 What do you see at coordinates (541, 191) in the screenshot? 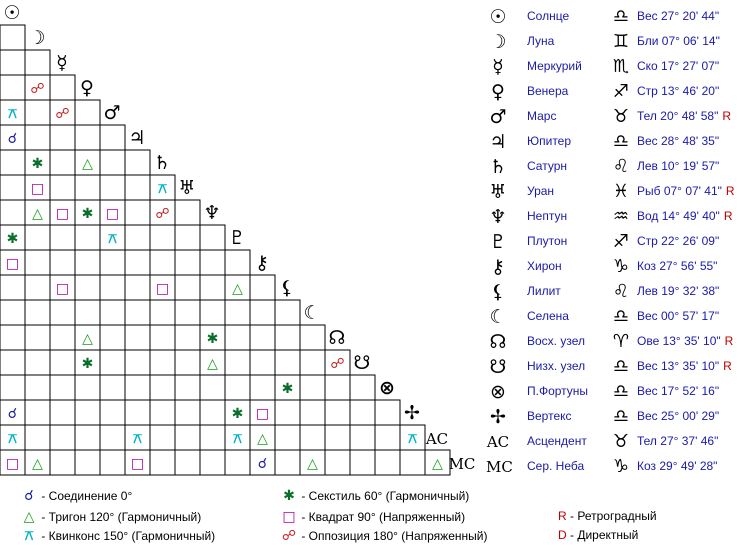
I see `planet-name: Уран` at bounding box center [541, 191].